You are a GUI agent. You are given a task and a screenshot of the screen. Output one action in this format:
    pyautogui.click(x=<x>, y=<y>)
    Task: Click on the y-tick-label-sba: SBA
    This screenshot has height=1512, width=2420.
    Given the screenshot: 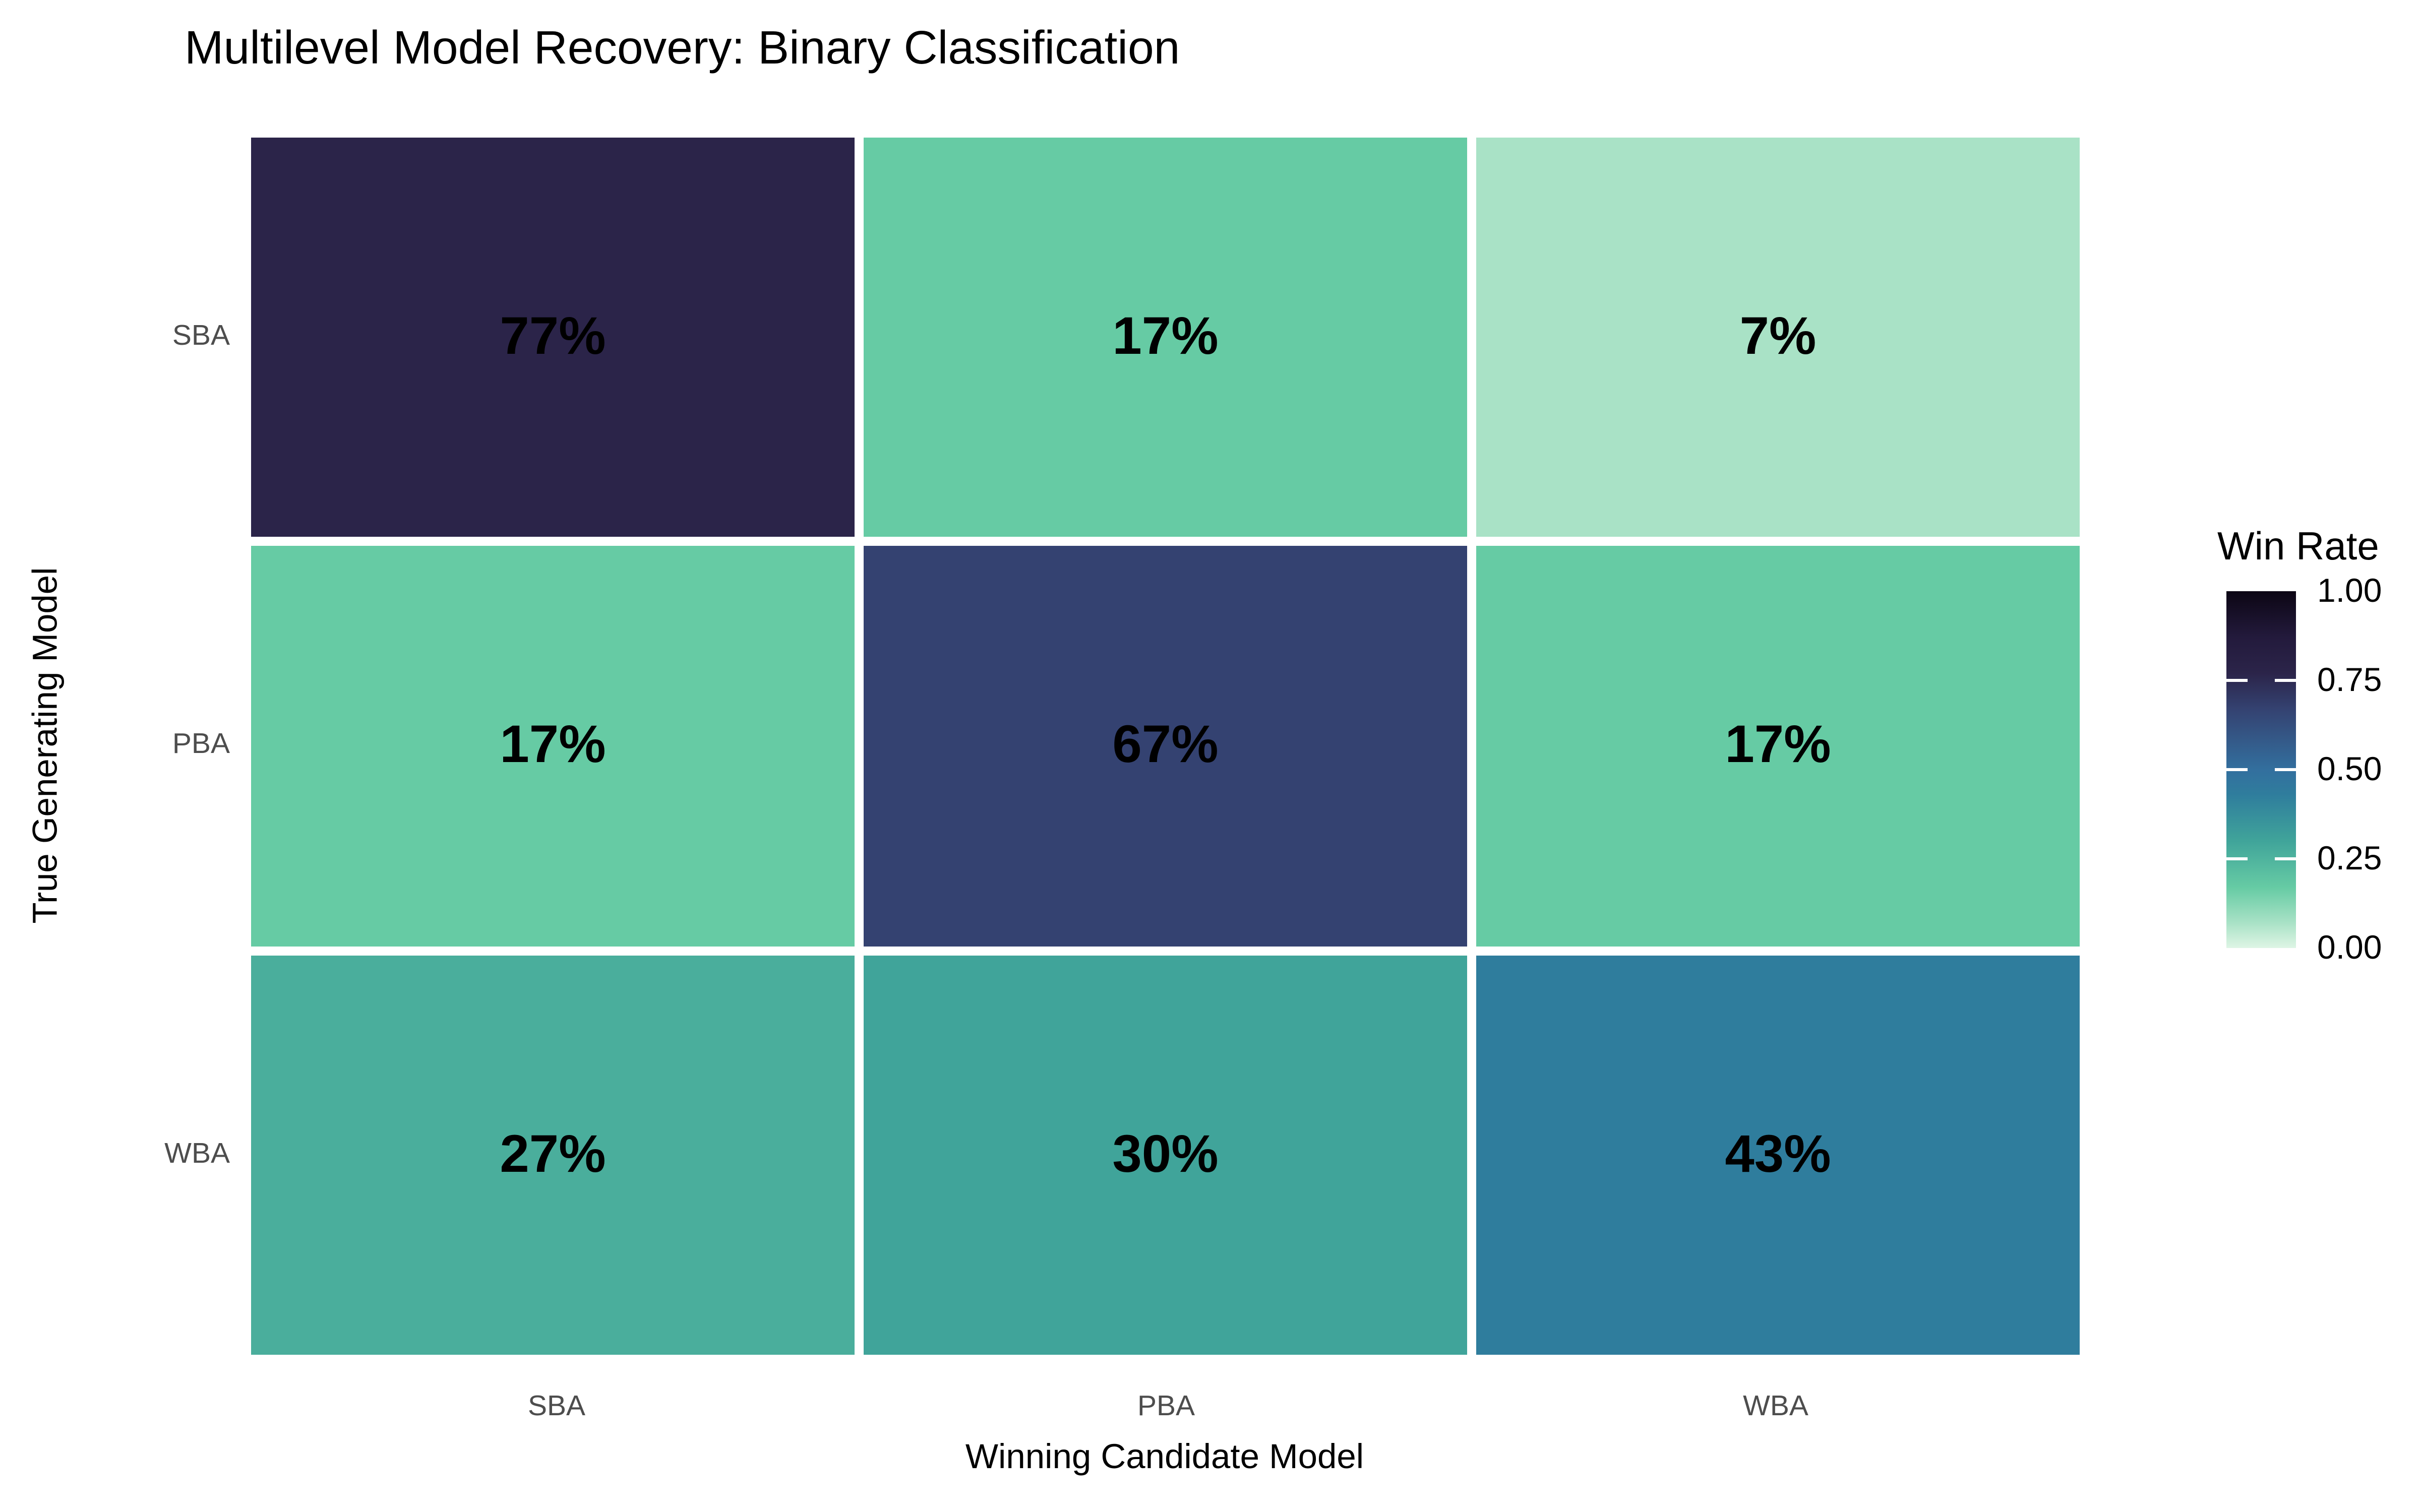 What is the action you would take?
    pyautogui.click(x=201, y=336)
    